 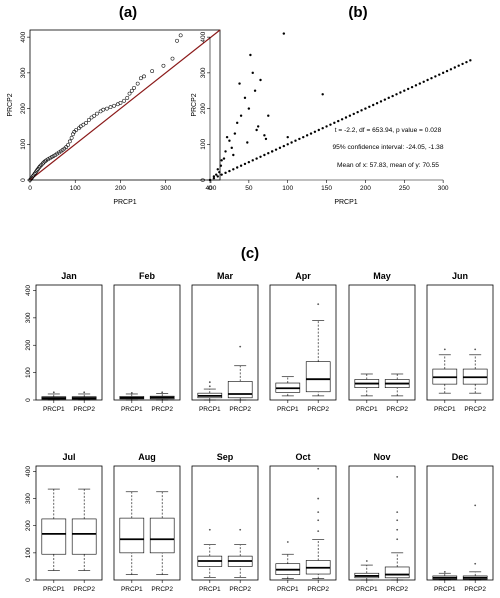 What do you see at coordinates (460, 457) in the screenshot?
I see `month-title: Dec` at bounding box center [460, 457].